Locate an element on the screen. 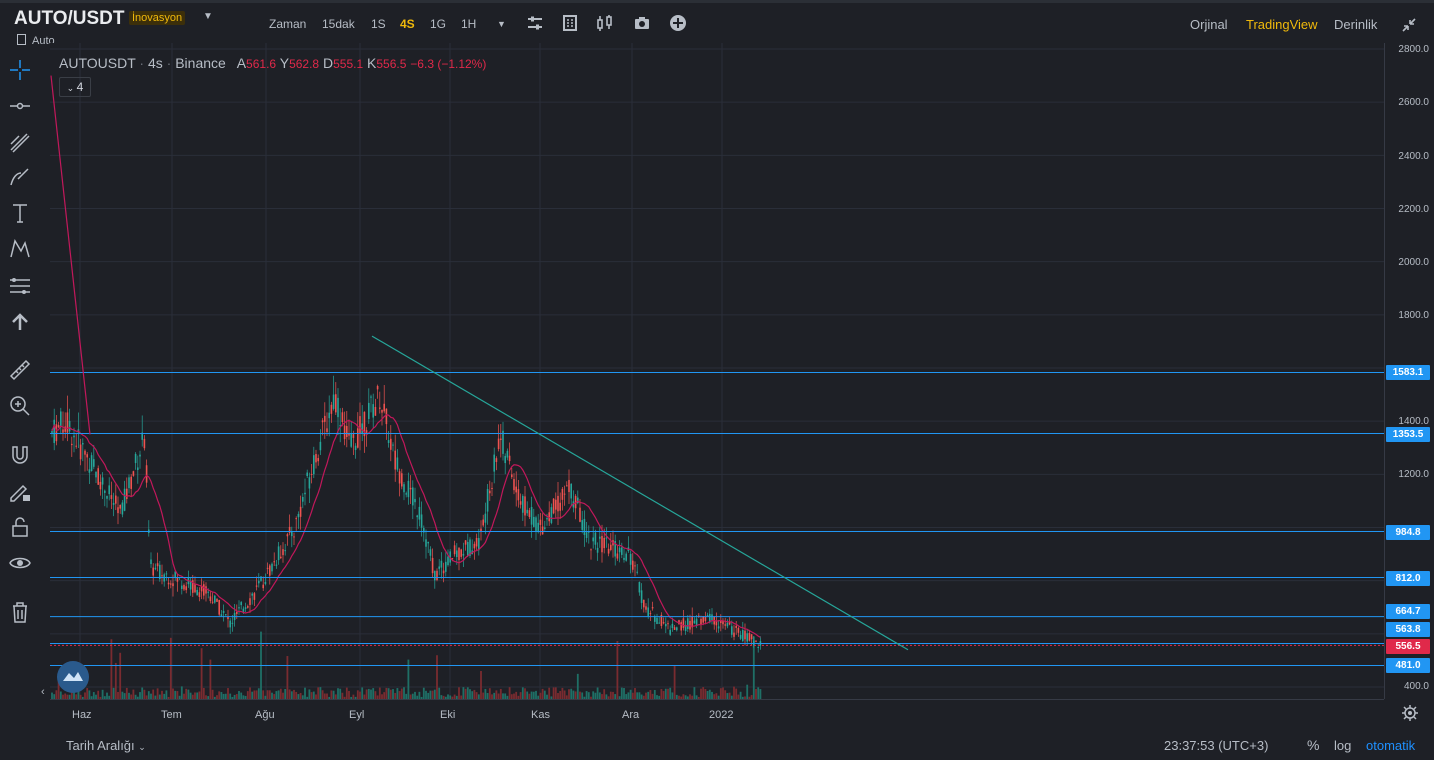  tab-derinlik: Derinlik is located at coordinates (1356, 24).